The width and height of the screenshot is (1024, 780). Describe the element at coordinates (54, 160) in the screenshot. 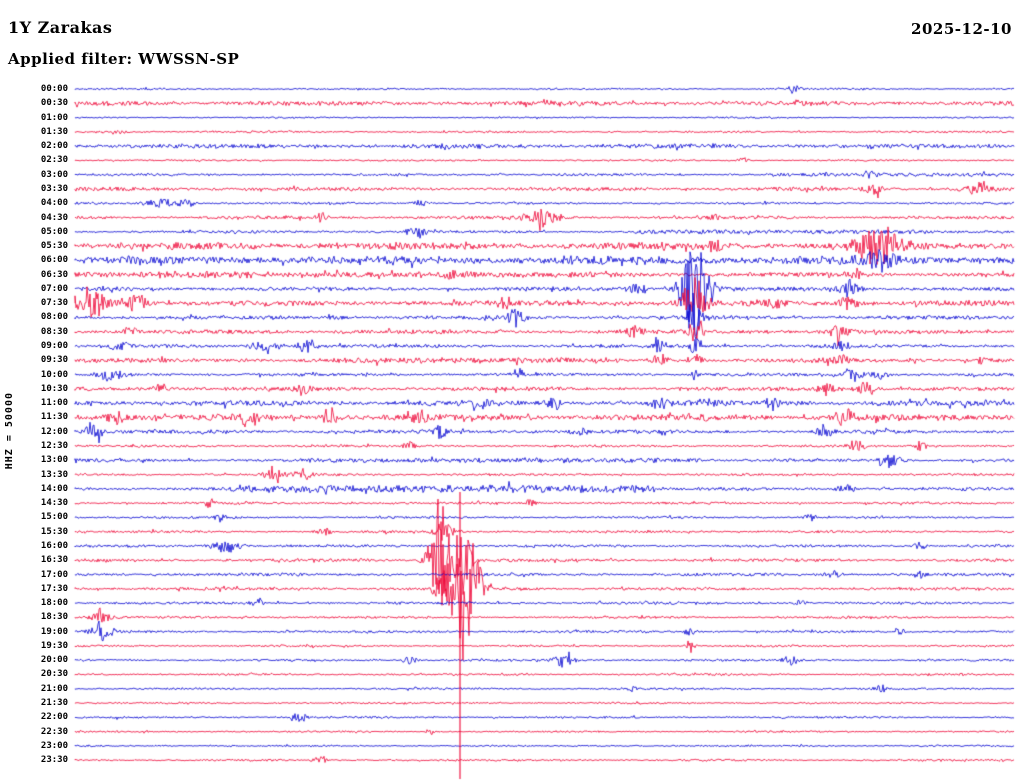

I see `time-label: 02:30` at that location.